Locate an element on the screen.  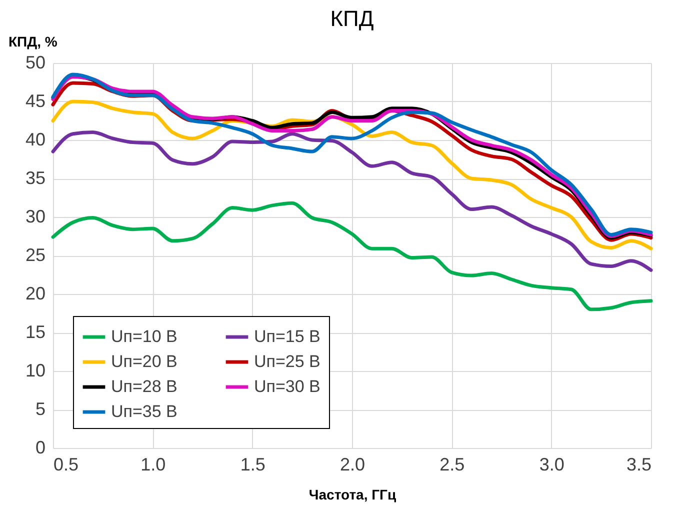
y-tick-label: 0 is located at coordinates (40, 448).